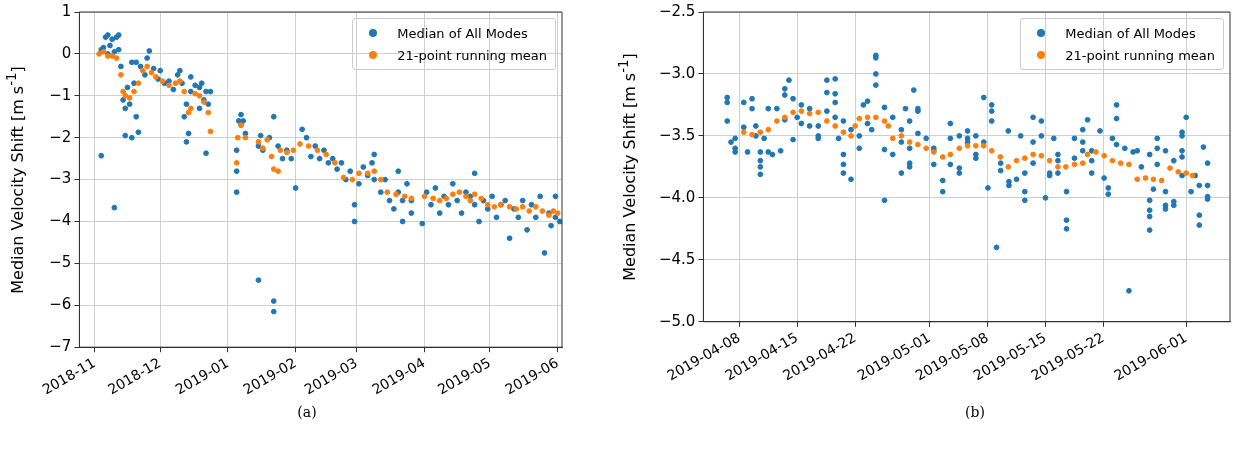 The image size is (1237, 457). Describe the element at coordinates (60, 94) in the screenshot. I see `y-tick-label: −1` at that location.